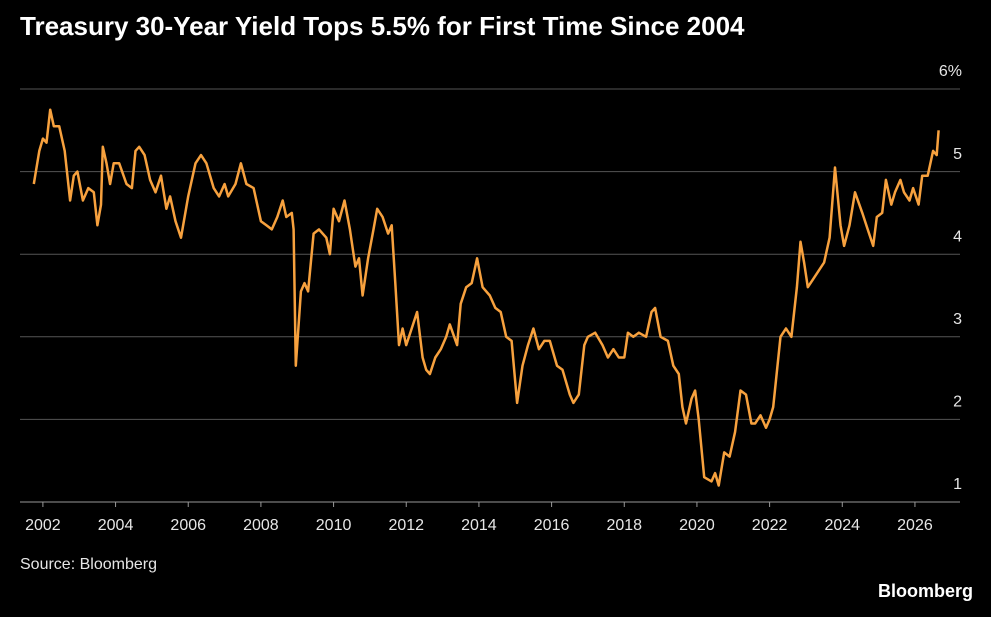 The height and width of the screenshot is (617, 991). What do you see at coordinates (842, 525) in the screenshot?
I see `x-tick-label: 2024` at bounding box center [842, 525].